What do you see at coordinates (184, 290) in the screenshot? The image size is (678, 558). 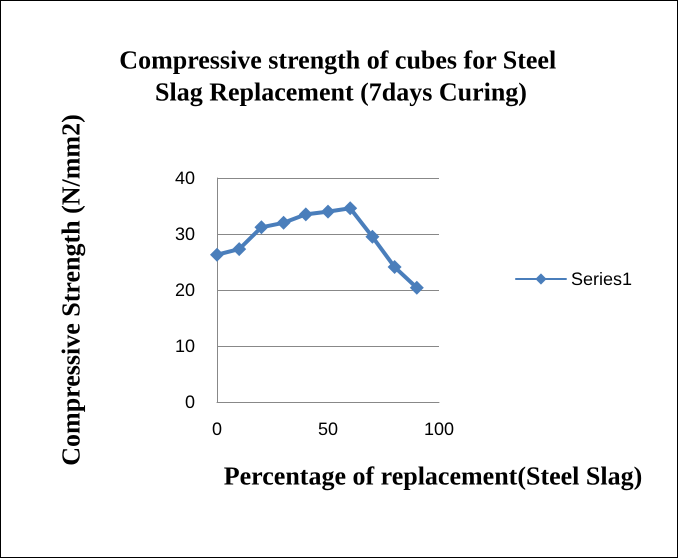 I see `y-tick-label: 20` at bounding box center [184, 290].